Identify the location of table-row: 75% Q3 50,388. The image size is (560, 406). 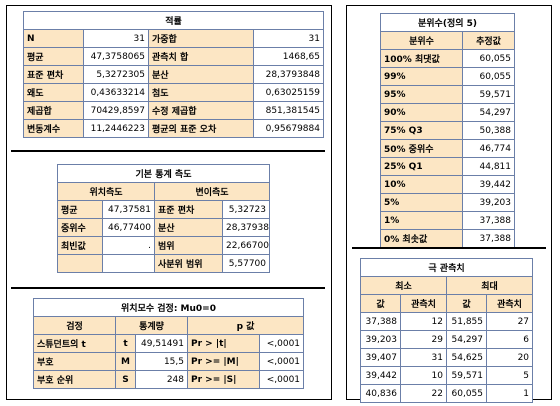
(447, 130).